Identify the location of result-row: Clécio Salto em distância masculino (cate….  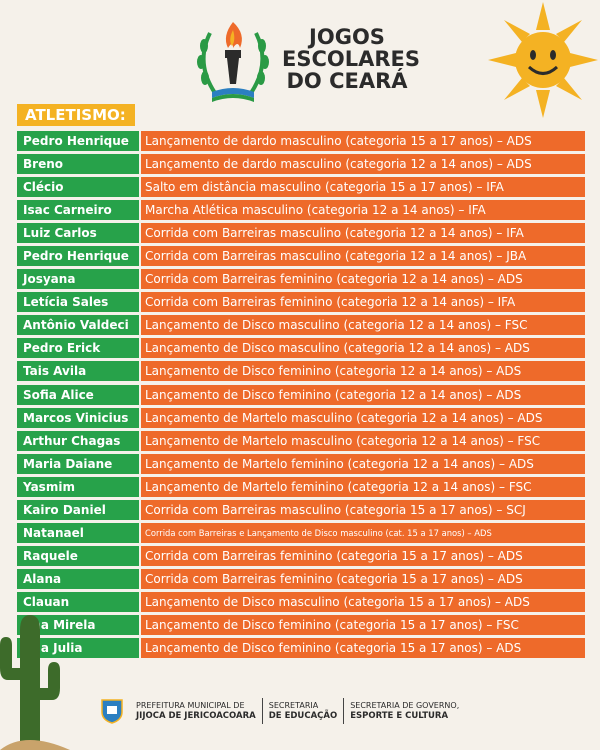
(301, 187).